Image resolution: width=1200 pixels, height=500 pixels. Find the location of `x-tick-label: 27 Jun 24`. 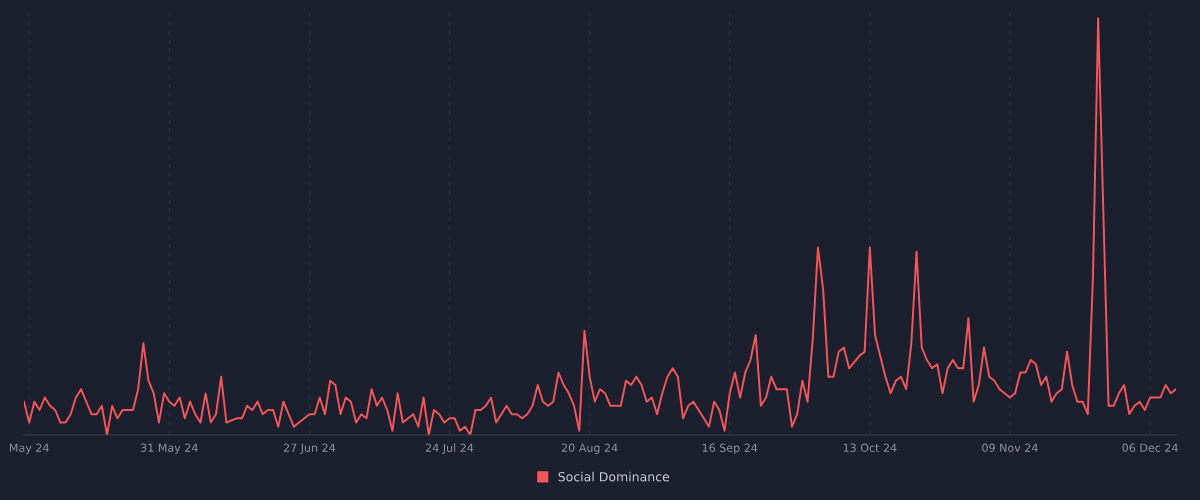

x-tick-label: 27 Jun 24 is located at coordinates (309, 448).